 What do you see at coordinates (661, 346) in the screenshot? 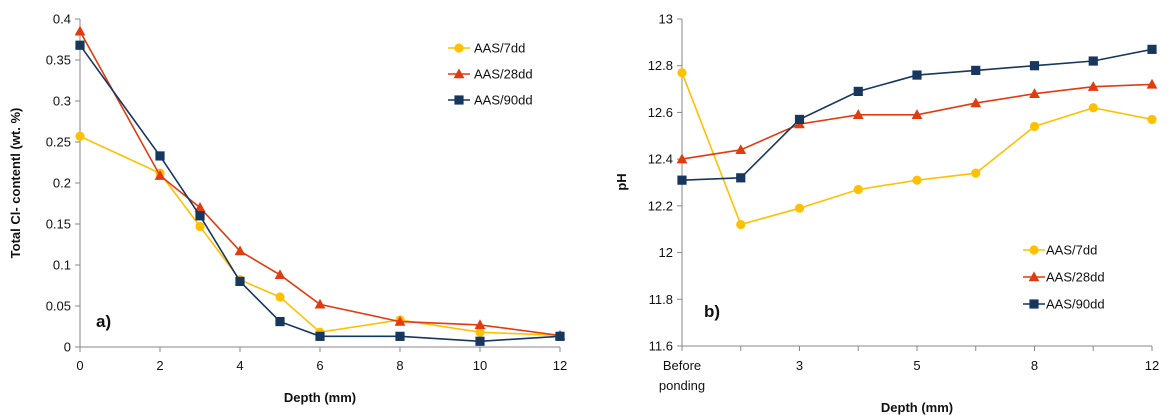
I see `y-tick-label: 11.6` at bounding box center [661, 346].